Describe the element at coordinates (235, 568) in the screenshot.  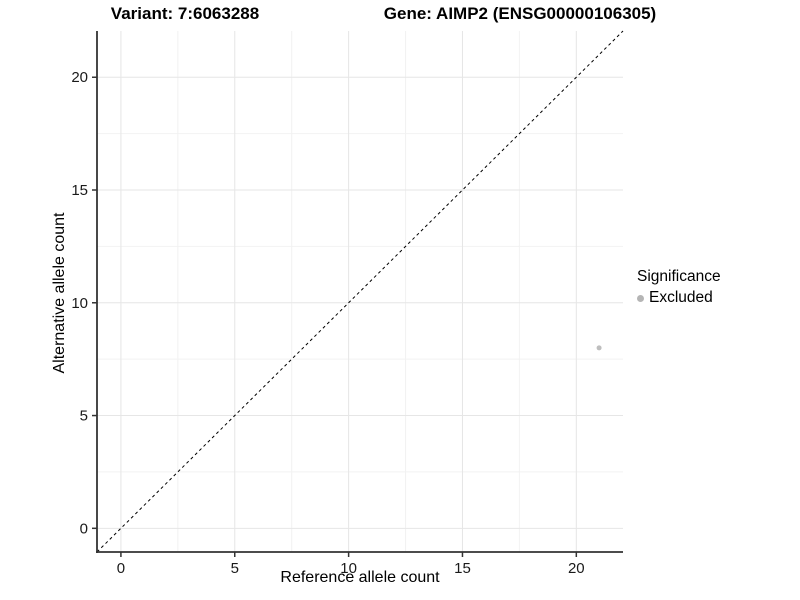
I see `x-tick-label: 5` at that location.